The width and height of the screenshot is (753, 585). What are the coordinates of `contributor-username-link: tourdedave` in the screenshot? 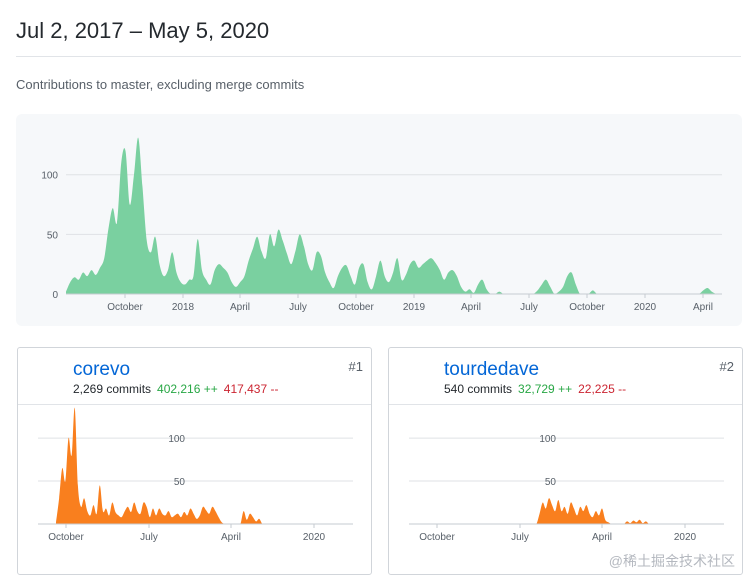 It's located at (492, 369).